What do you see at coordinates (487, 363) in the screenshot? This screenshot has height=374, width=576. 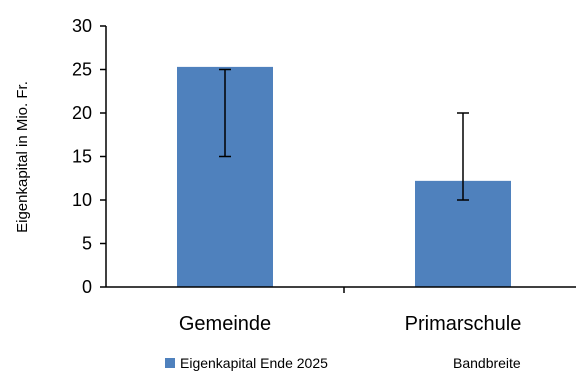 I see `legend-label-bandbreite: Bandbreite` at bounding box center [487, 363].